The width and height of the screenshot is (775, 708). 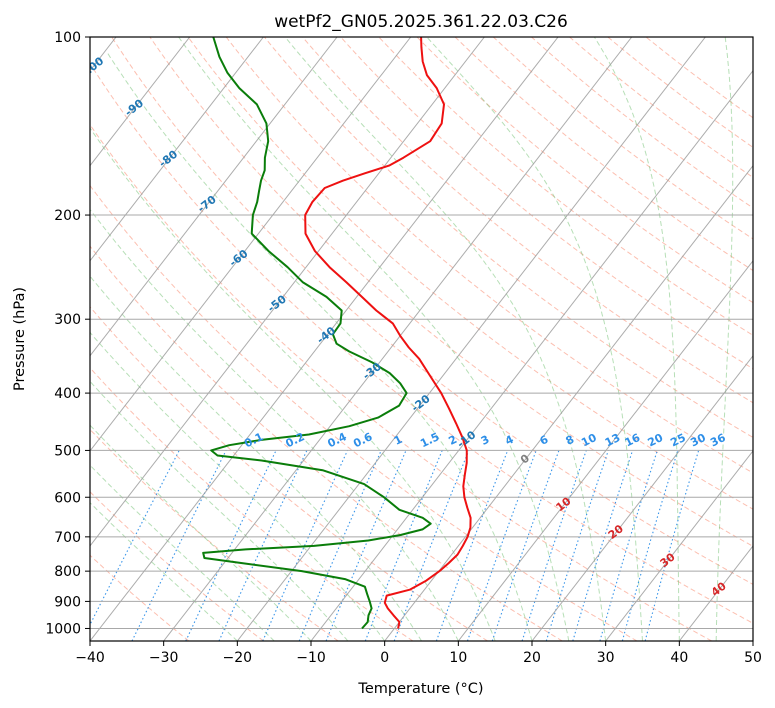 What do you see at coordinates (20, 339) in the screenshot?
I see `y-axis-title: Pressure (hPa)` at bounding box center [20, 339].